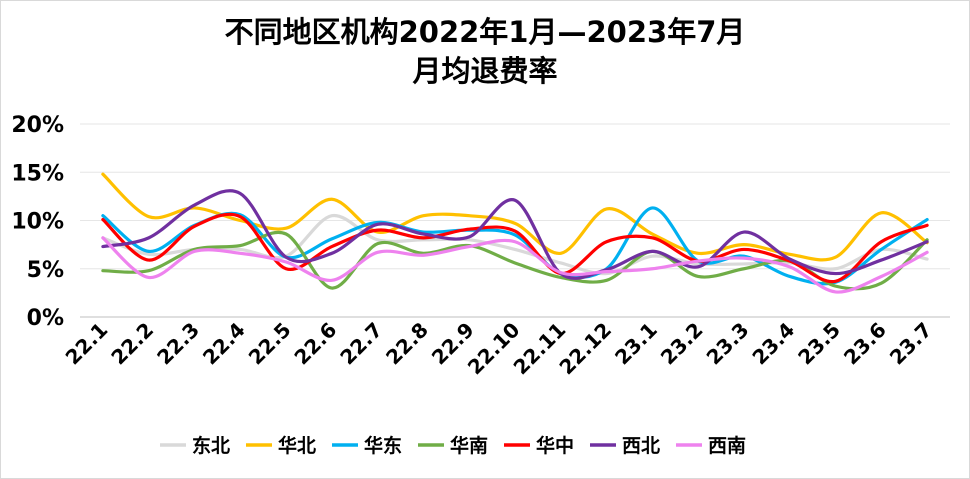 The width and height of the screenshot is (970, 479). Describe the element at coordinates (636, 344) in the screenshot. I see `x-tick-label: 23.1` at that location.